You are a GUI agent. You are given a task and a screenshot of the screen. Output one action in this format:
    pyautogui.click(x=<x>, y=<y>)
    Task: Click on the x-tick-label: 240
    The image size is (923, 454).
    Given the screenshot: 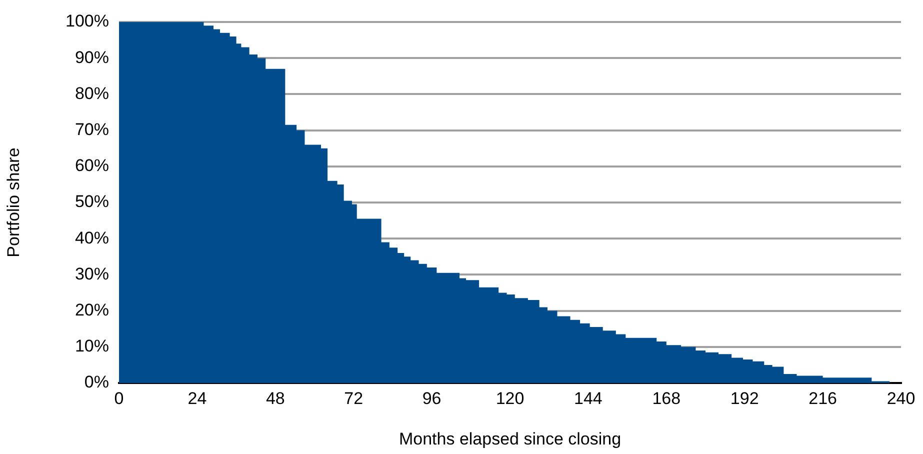 What is the action you would take?
    pyautogui.click(x=901, y=398)
    